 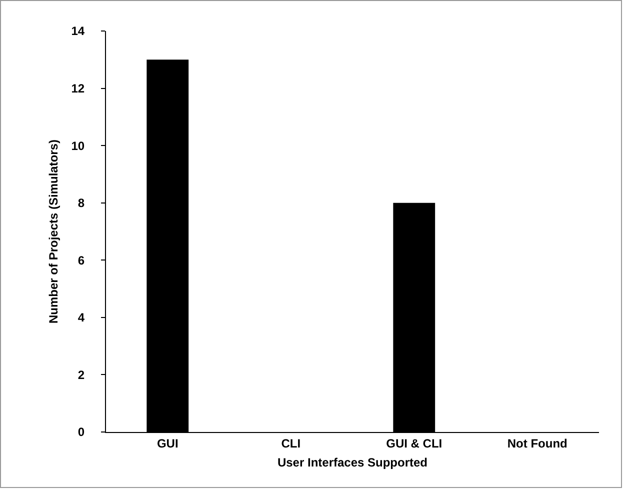 I want to click on y-tick-label: 6, so click(x=81, y=260).